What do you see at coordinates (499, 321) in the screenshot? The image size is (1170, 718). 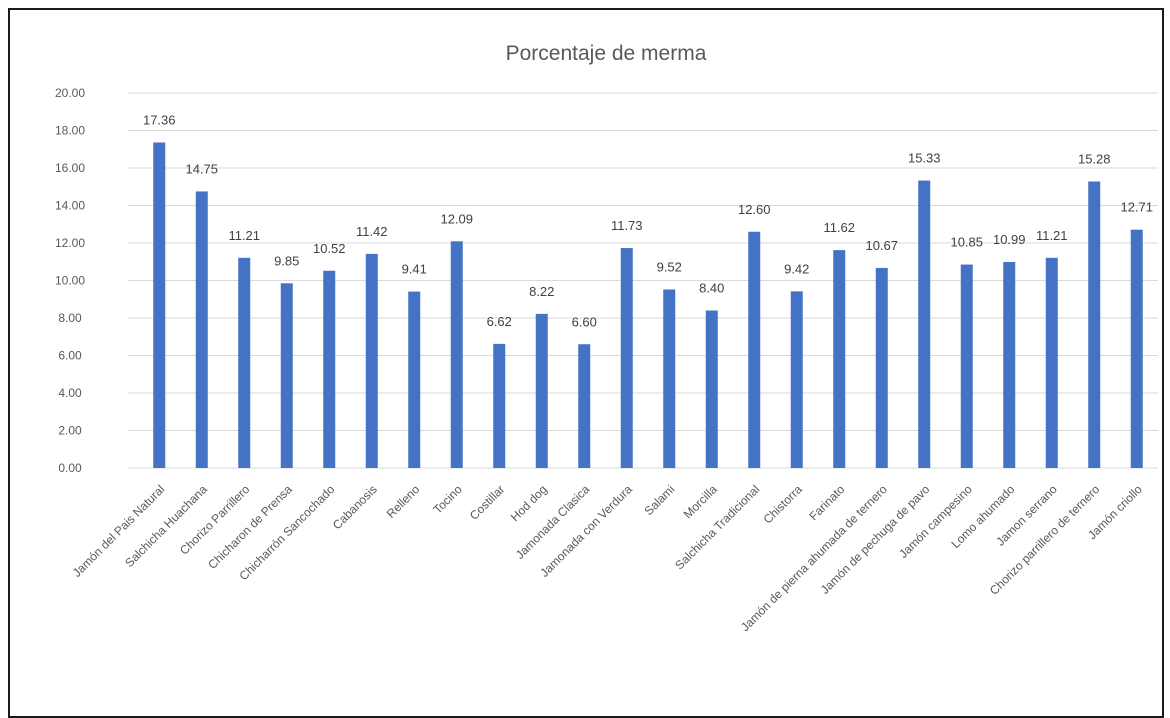 I see `data-label: 6.62` at bounding box center [499, 321].